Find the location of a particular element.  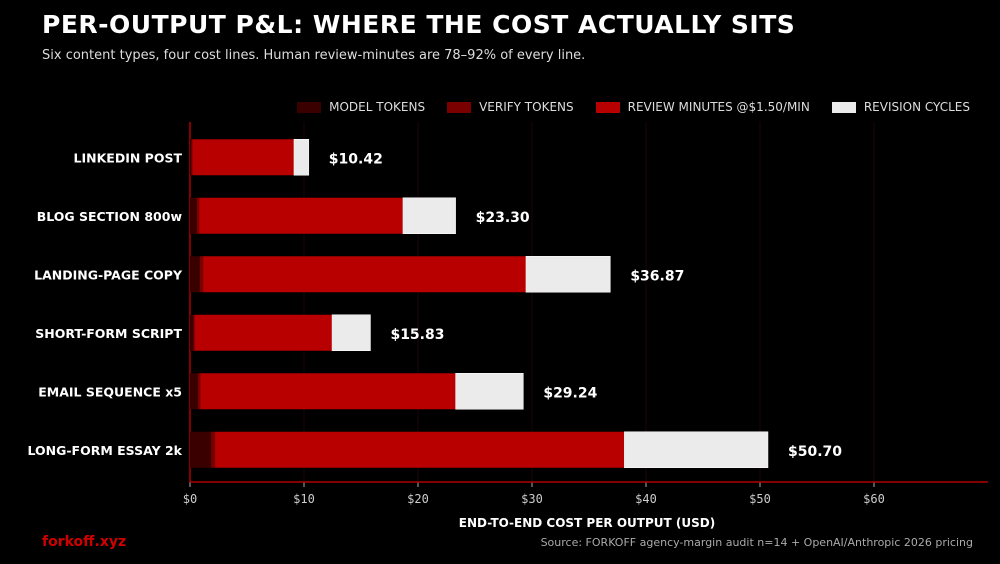

category-label: EMAIL SEQUENCE x5 is located at coordinates (110, 391).